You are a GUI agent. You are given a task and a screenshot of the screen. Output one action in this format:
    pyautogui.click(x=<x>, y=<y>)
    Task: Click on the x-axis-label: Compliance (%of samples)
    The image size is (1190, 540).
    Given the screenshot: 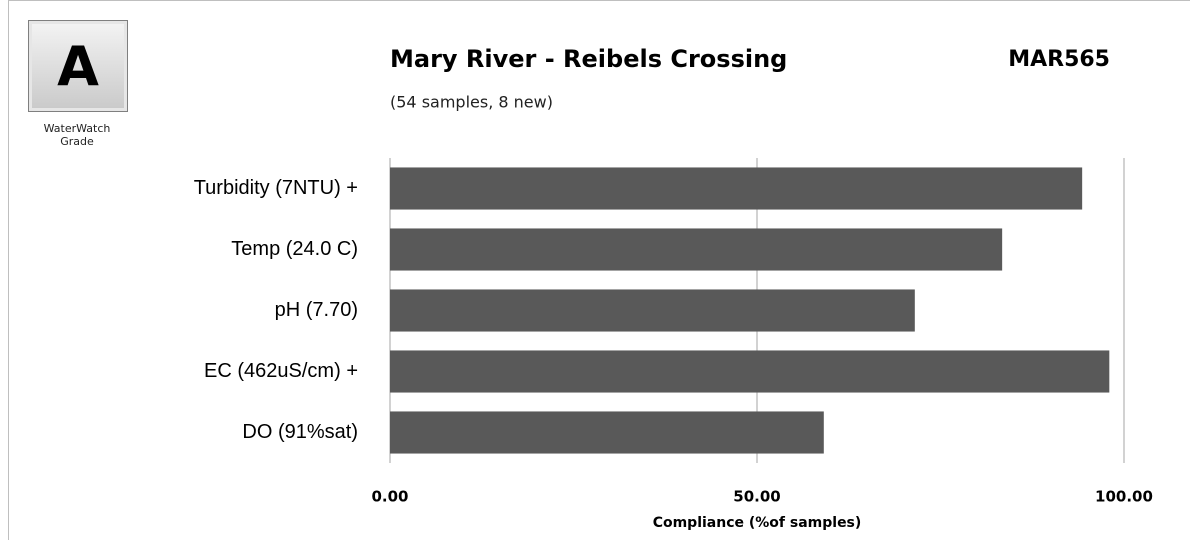 What is the action you would take?
    pyautogui.click(x=757, y=523)
    